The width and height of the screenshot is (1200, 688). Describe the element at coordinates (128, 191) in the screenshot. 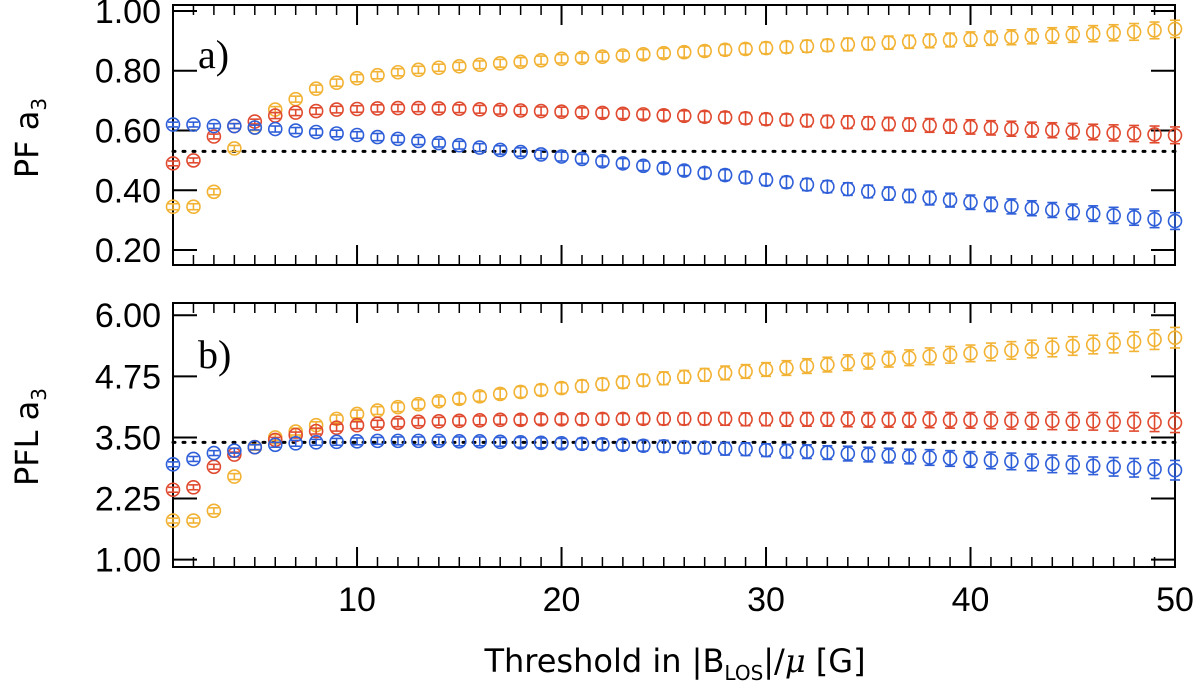

I see `panel-a-ytick-label: 0.40` at that location.